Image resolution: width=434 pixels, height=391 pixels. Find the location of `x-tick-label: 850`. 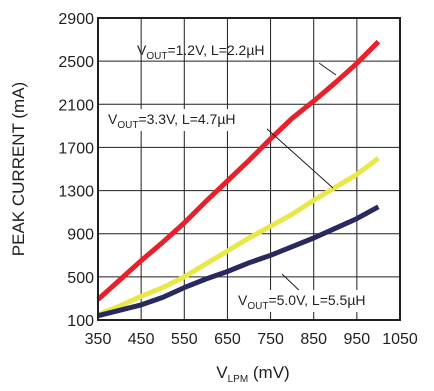

x-tick-label: 850 is located at coordinates (313, 339).